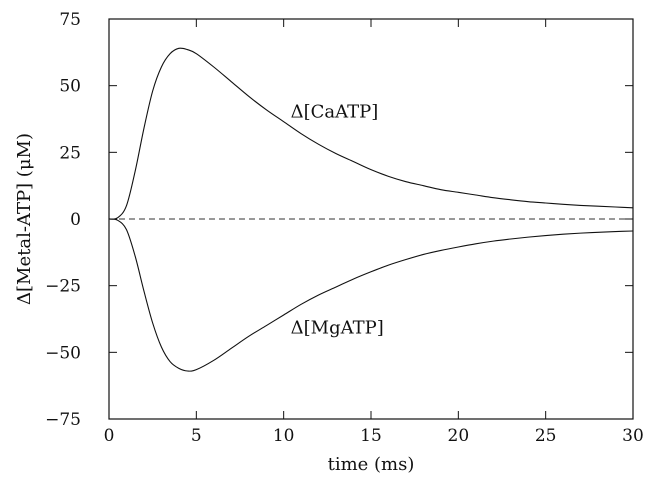 Image resolution: width=647 pixels, height=479 pixels. What do you see at coordinates (335, 112) in the screenshot?
I see `annotation-caatp: Δ[CaATP]` at bounding box center [335, 112].